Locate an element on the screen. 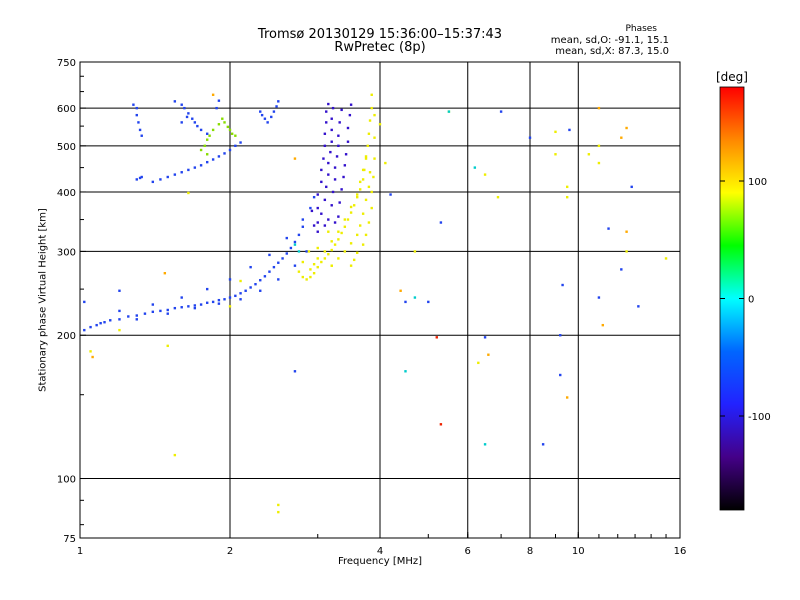  y-axis-ticks: 75 100 200 300 400 500 600 750 is located at coordinates (71, 301).